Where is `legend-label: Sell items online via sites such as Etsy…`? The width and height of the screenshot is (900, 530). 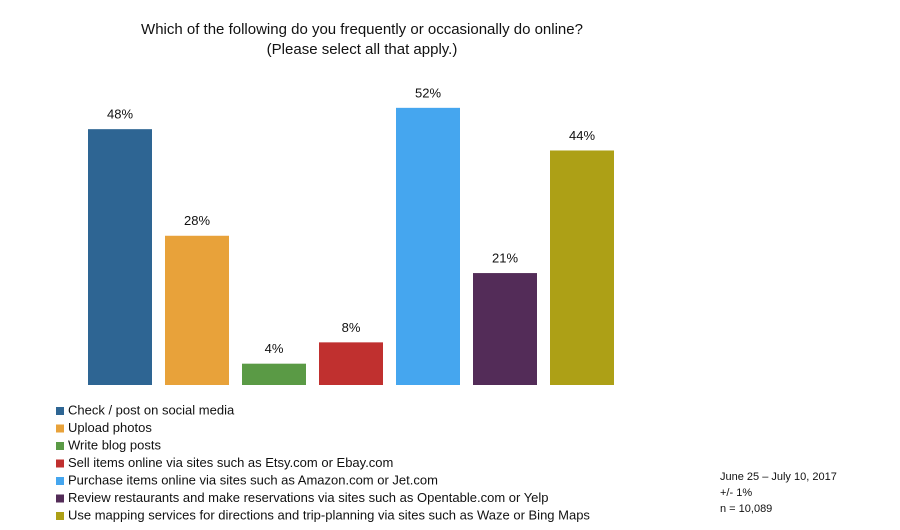
legend-label: Sell items online via sites such as Etsy… is located at coordinates (230, 462).